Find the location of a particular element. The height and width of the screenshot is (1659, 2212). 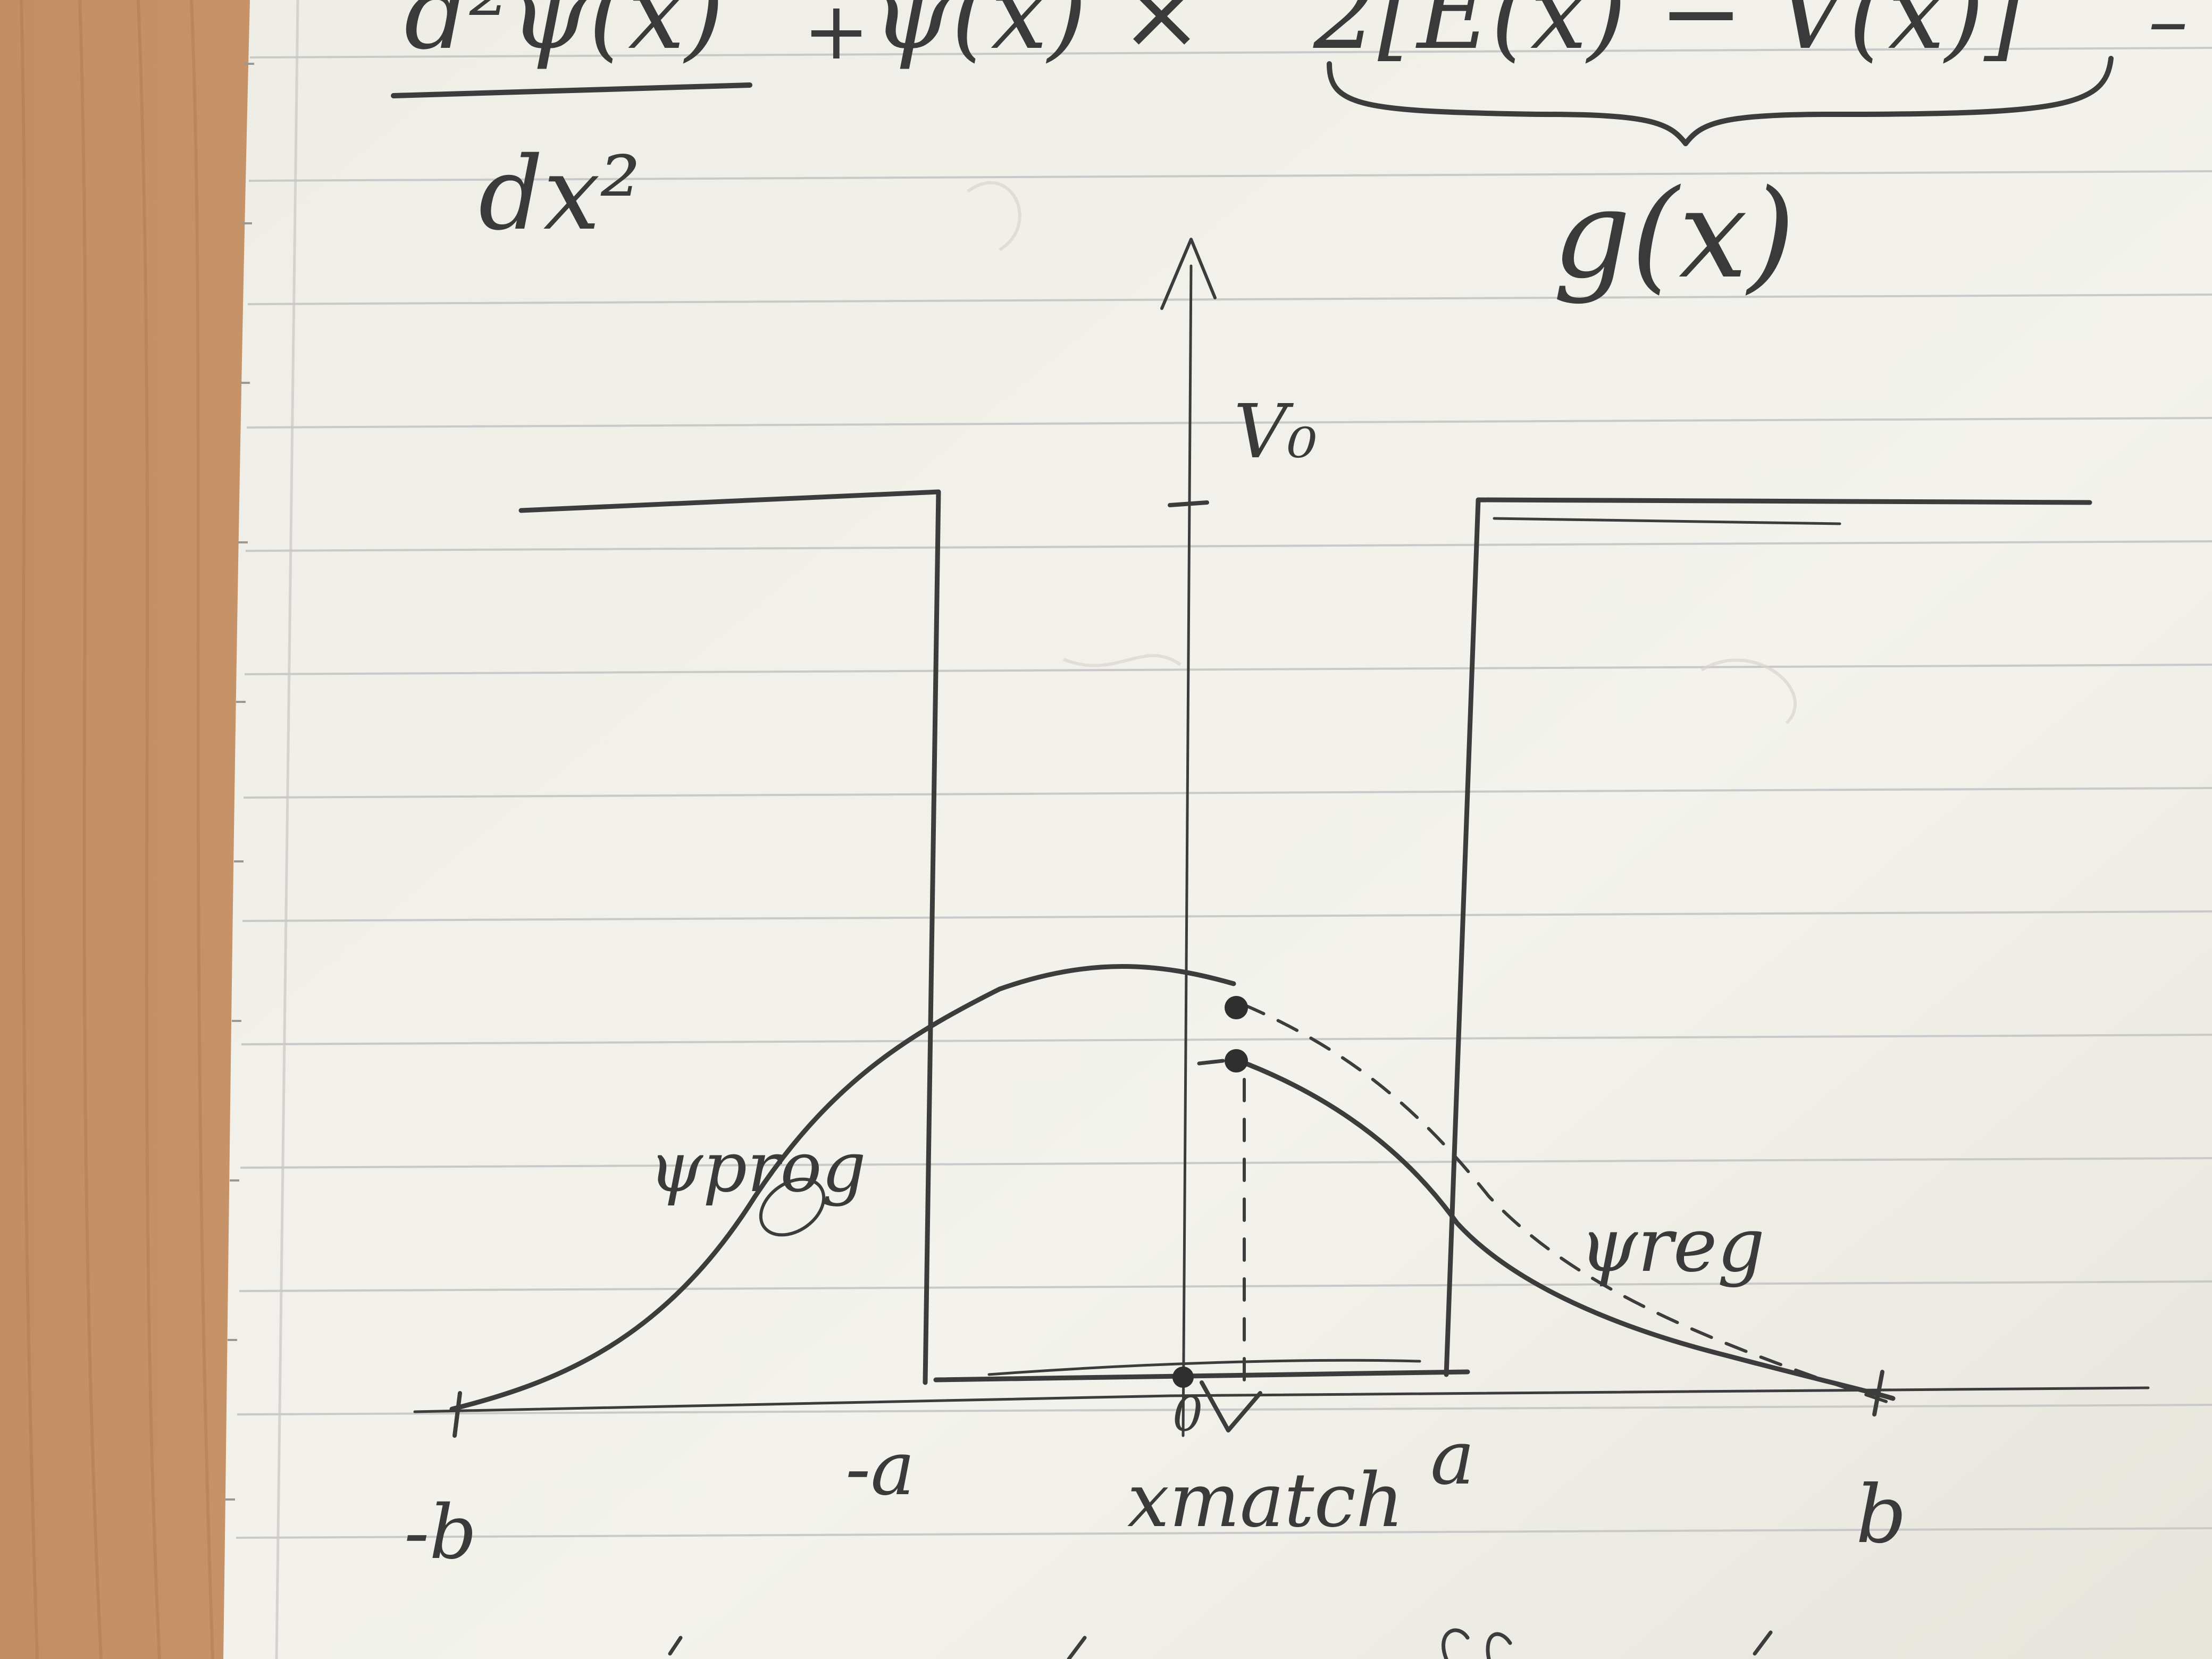

bleed-through-marks is located at coordinates (1382, 453).